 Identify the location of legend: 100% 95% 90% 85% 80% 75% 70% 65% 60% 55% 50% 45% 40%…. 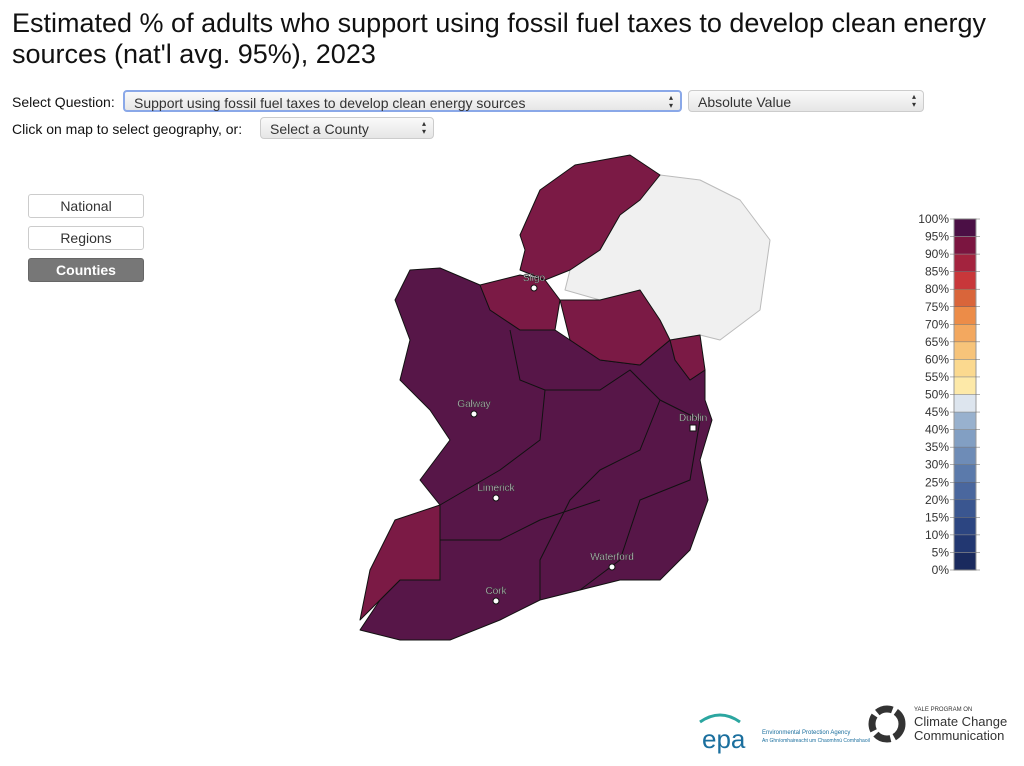
(949, 394).